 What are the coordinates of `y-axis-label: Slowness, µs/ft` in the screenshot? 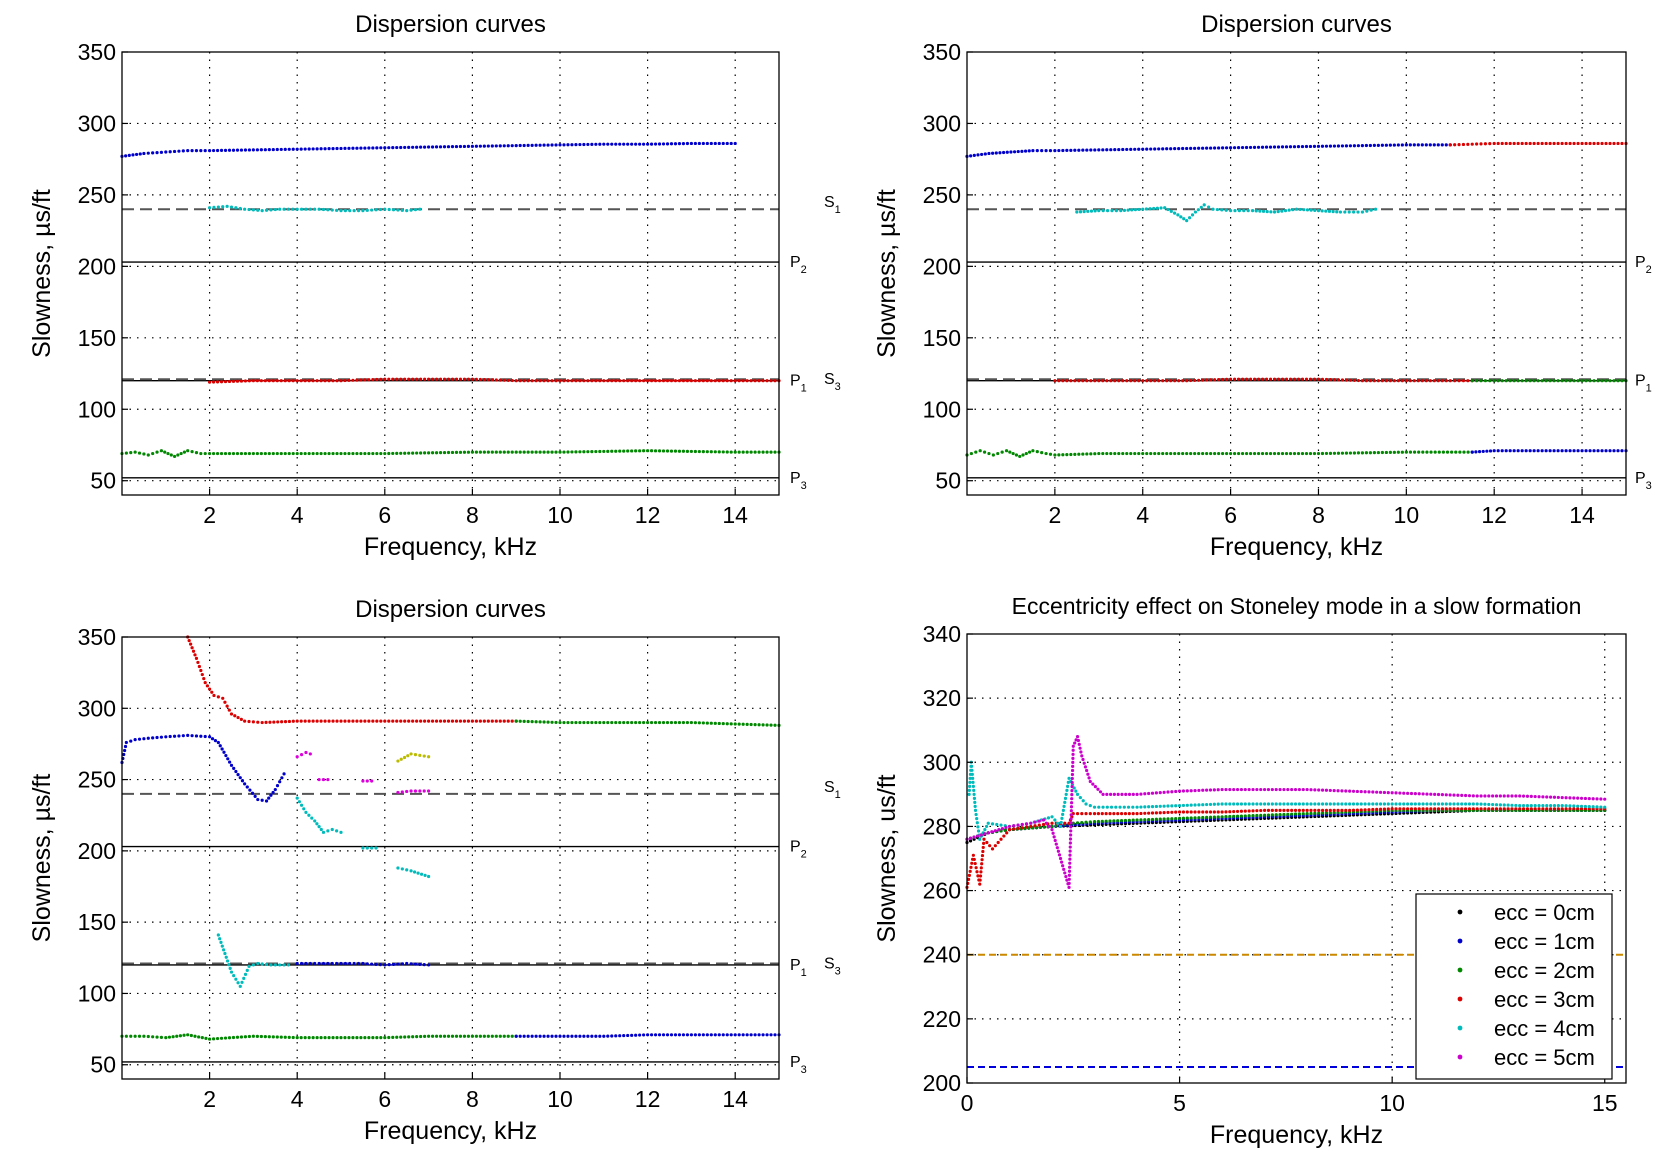 It's located at (42, 273).